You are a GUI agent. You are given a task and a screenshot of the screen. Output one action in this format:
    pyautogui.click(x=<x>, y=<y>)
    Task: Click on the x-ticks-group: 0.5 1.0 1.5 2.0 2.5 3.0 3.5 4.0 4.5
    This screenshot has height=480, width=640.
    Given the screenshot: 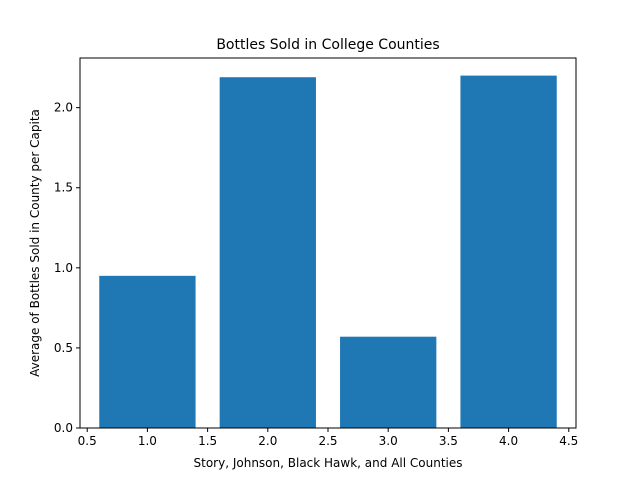 What is the action you would take?
    pyautogui.click(x=328, y=438)
    